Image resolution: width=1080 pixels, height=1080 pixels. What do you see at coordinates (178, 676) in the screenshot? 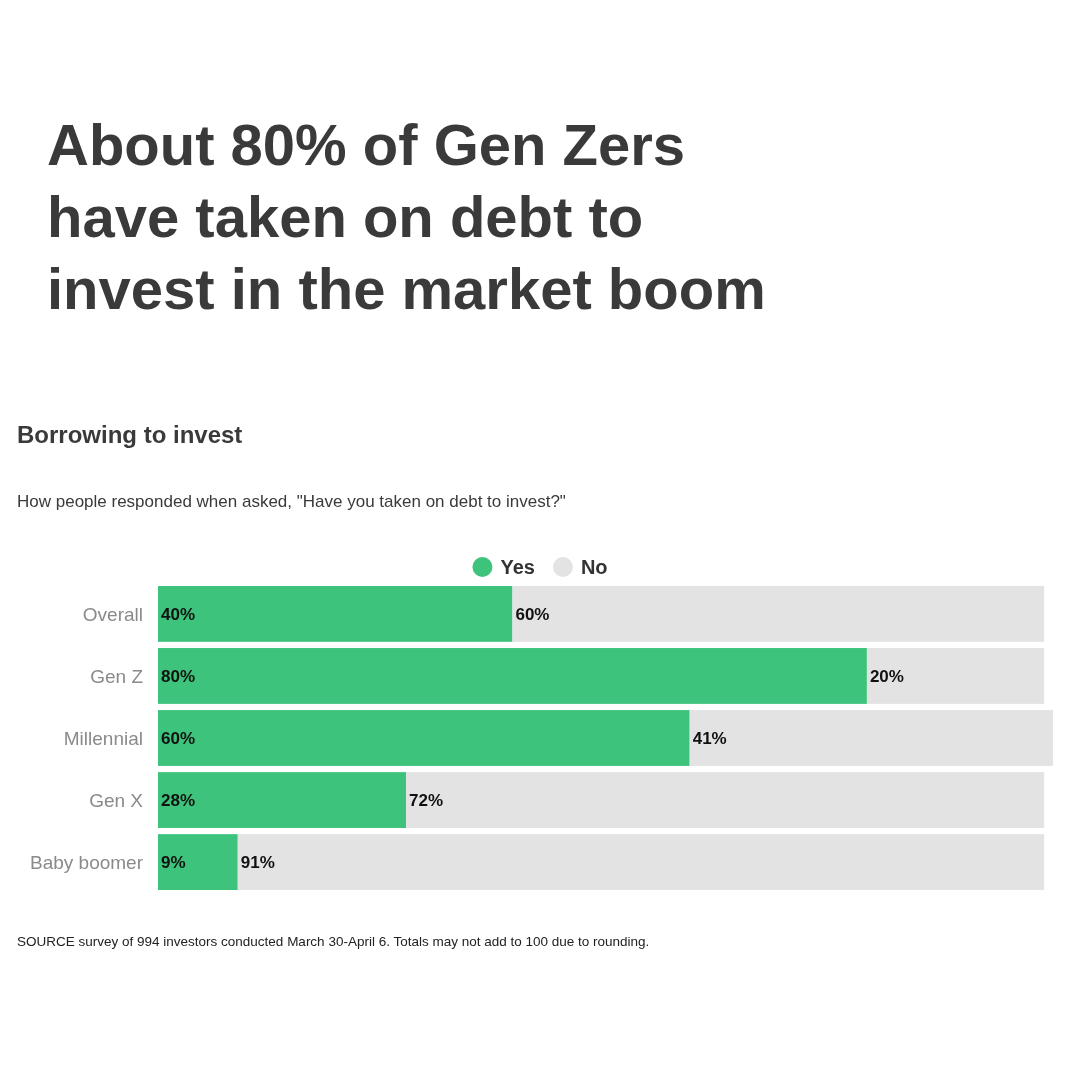
I see `data-label: 80%` at bounding box center [178, 676].